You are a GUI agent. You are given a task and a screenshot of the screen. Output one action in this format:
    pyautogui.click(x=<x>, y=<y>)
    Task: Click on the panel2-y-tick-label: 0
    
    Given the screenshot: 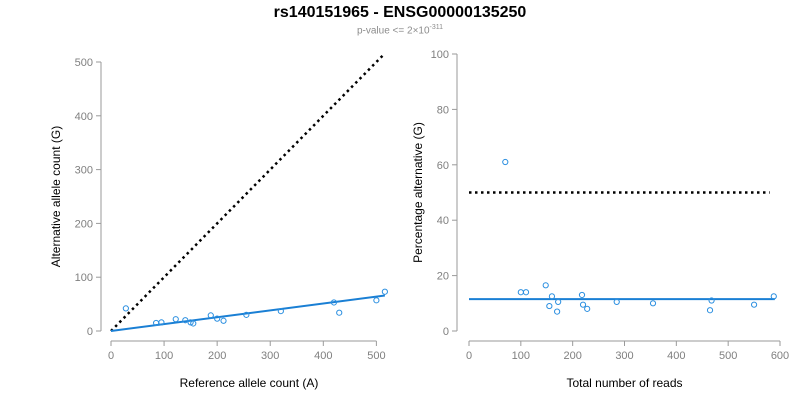 What is the action you would take?
    pyautogui.click(x=446, y=332)
    